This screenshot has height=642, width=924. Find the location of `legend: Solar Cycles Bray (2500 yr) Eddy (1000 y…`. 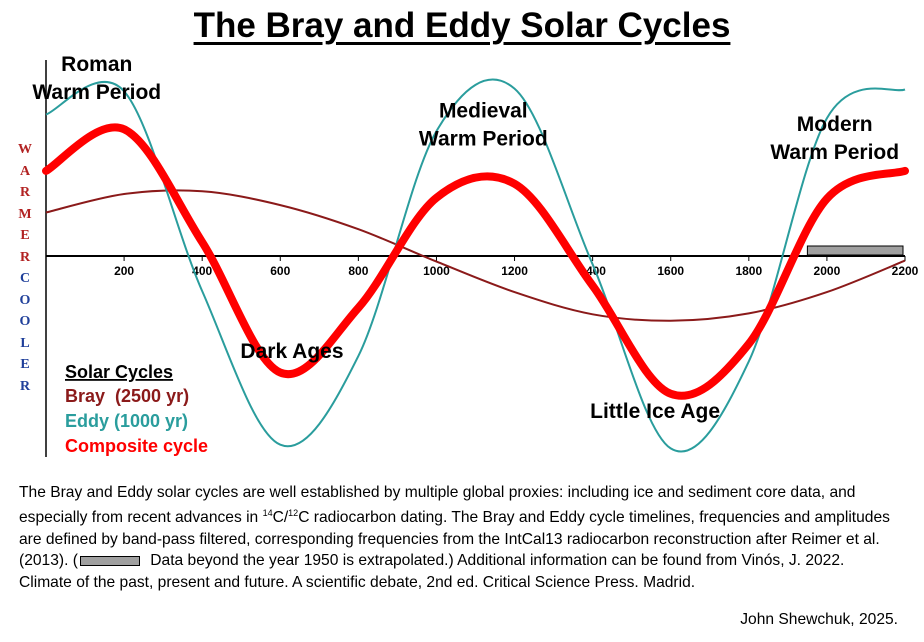

legend: Solar Cycles Bray (2500 yr) Eddy (1000 y… is located at coordinates (136, 409).